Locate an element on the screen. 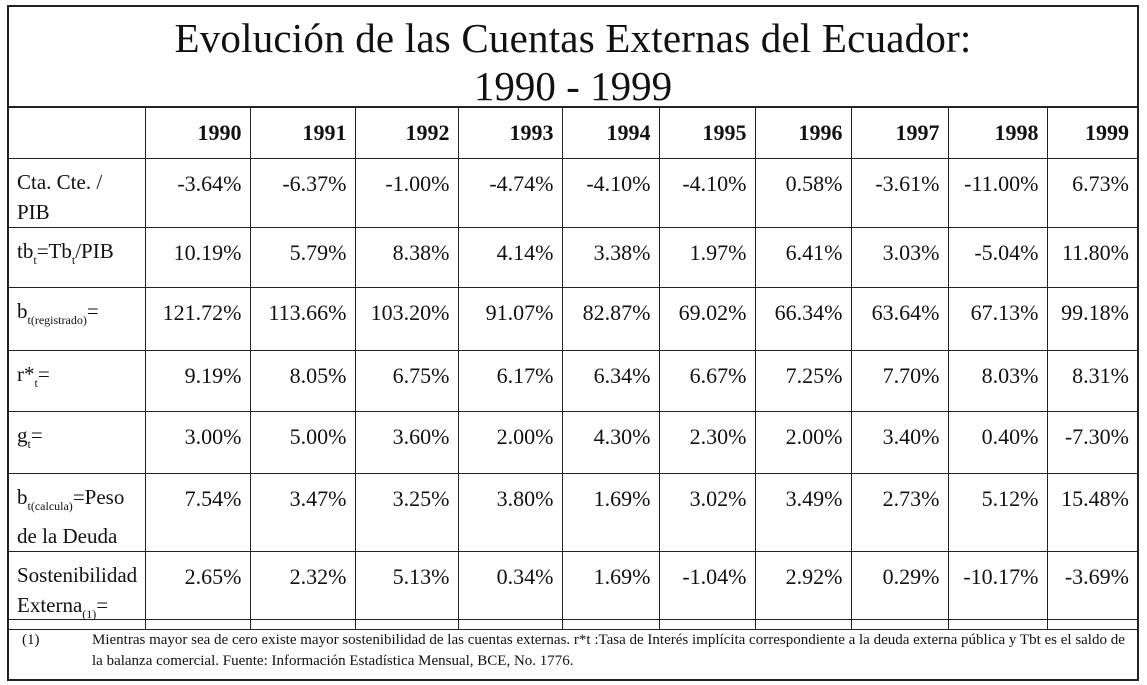  year-header: 1999 is located at coordinates (1091, 133).